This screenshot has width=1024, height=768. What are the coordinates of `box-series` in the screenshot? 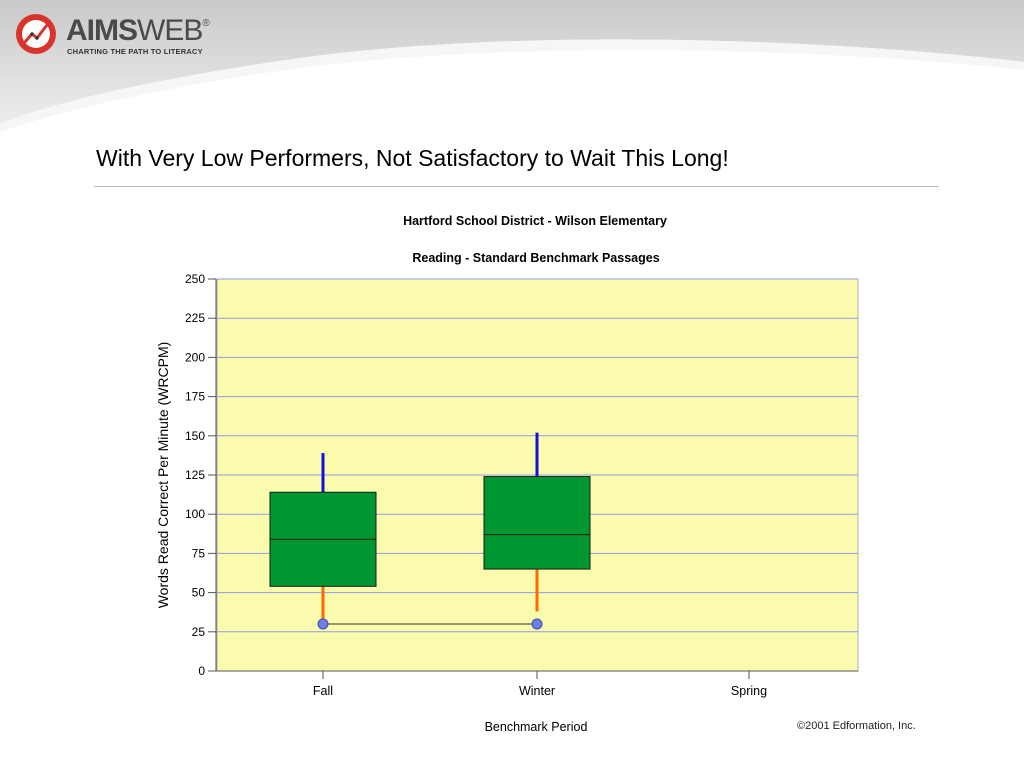 It's located at (430, 526).